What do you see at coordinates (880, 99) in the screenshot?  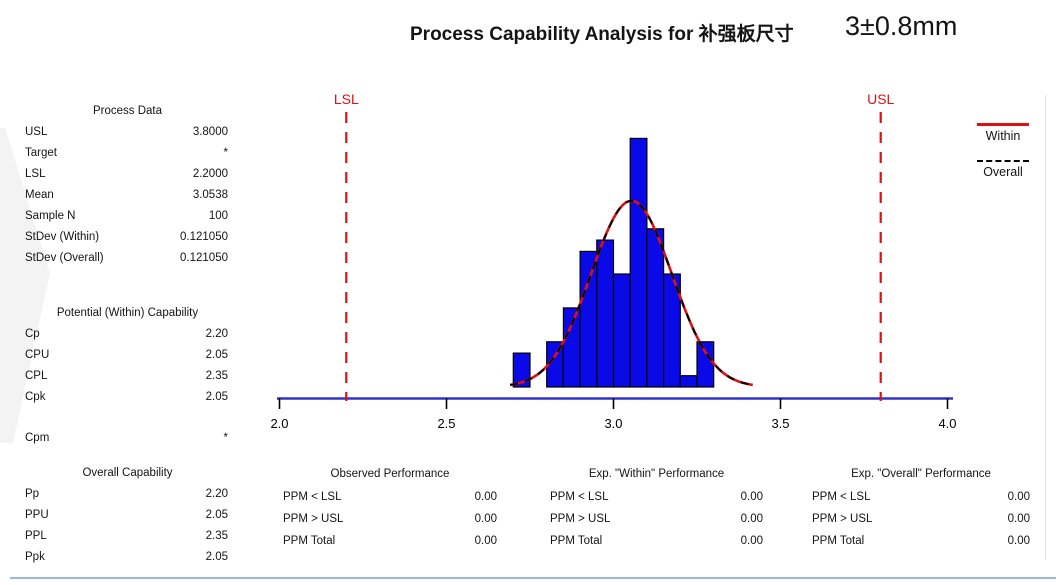 I see `usl-label: USL` at bounding box center [880, 99].